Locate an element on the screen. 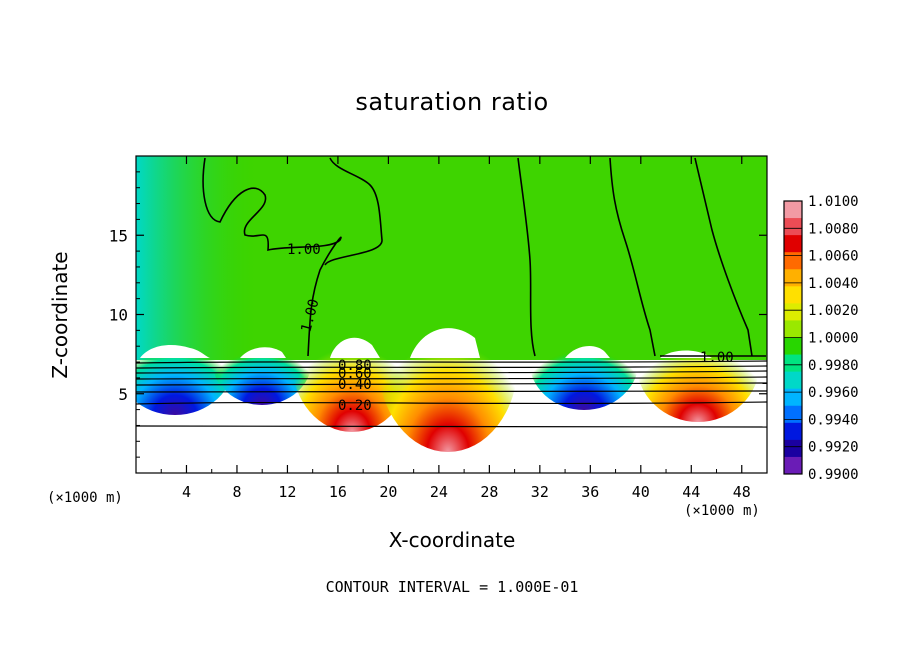 The image size is (904, 654). x-tick-label: 24 is located at coordinates (439, 492).